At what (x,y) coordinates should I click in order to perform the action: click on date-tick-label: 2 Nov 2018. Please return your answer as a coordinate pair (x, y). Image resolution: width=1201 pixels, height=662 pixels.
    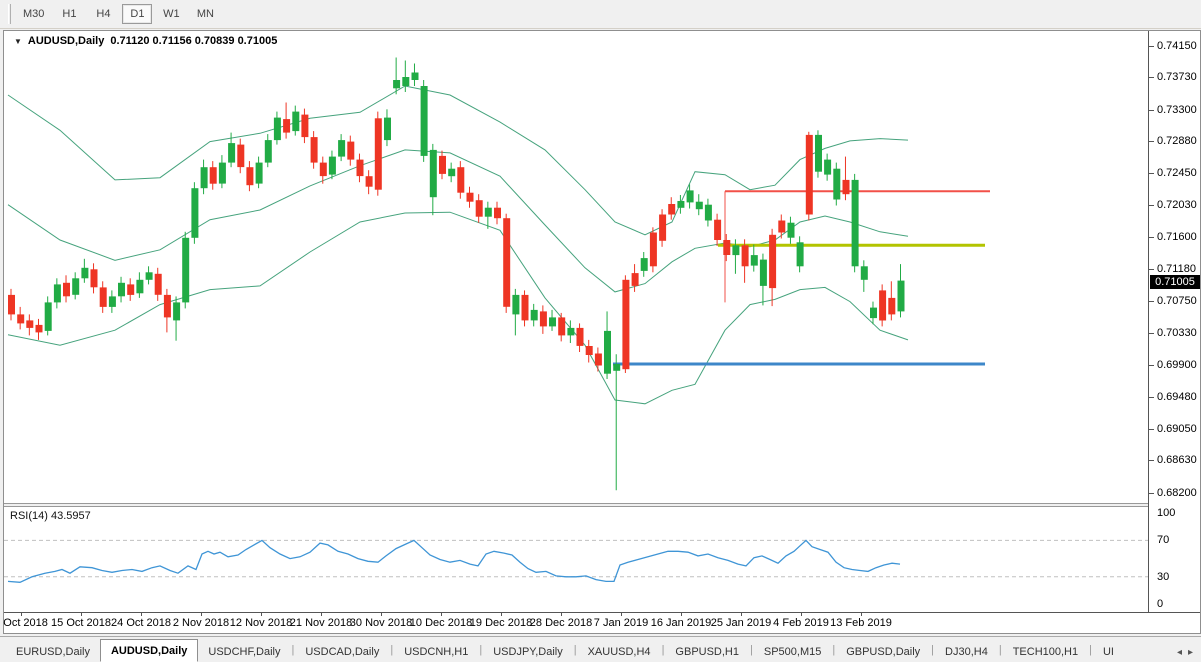
    Looking at the image, I should click on (201, 623).